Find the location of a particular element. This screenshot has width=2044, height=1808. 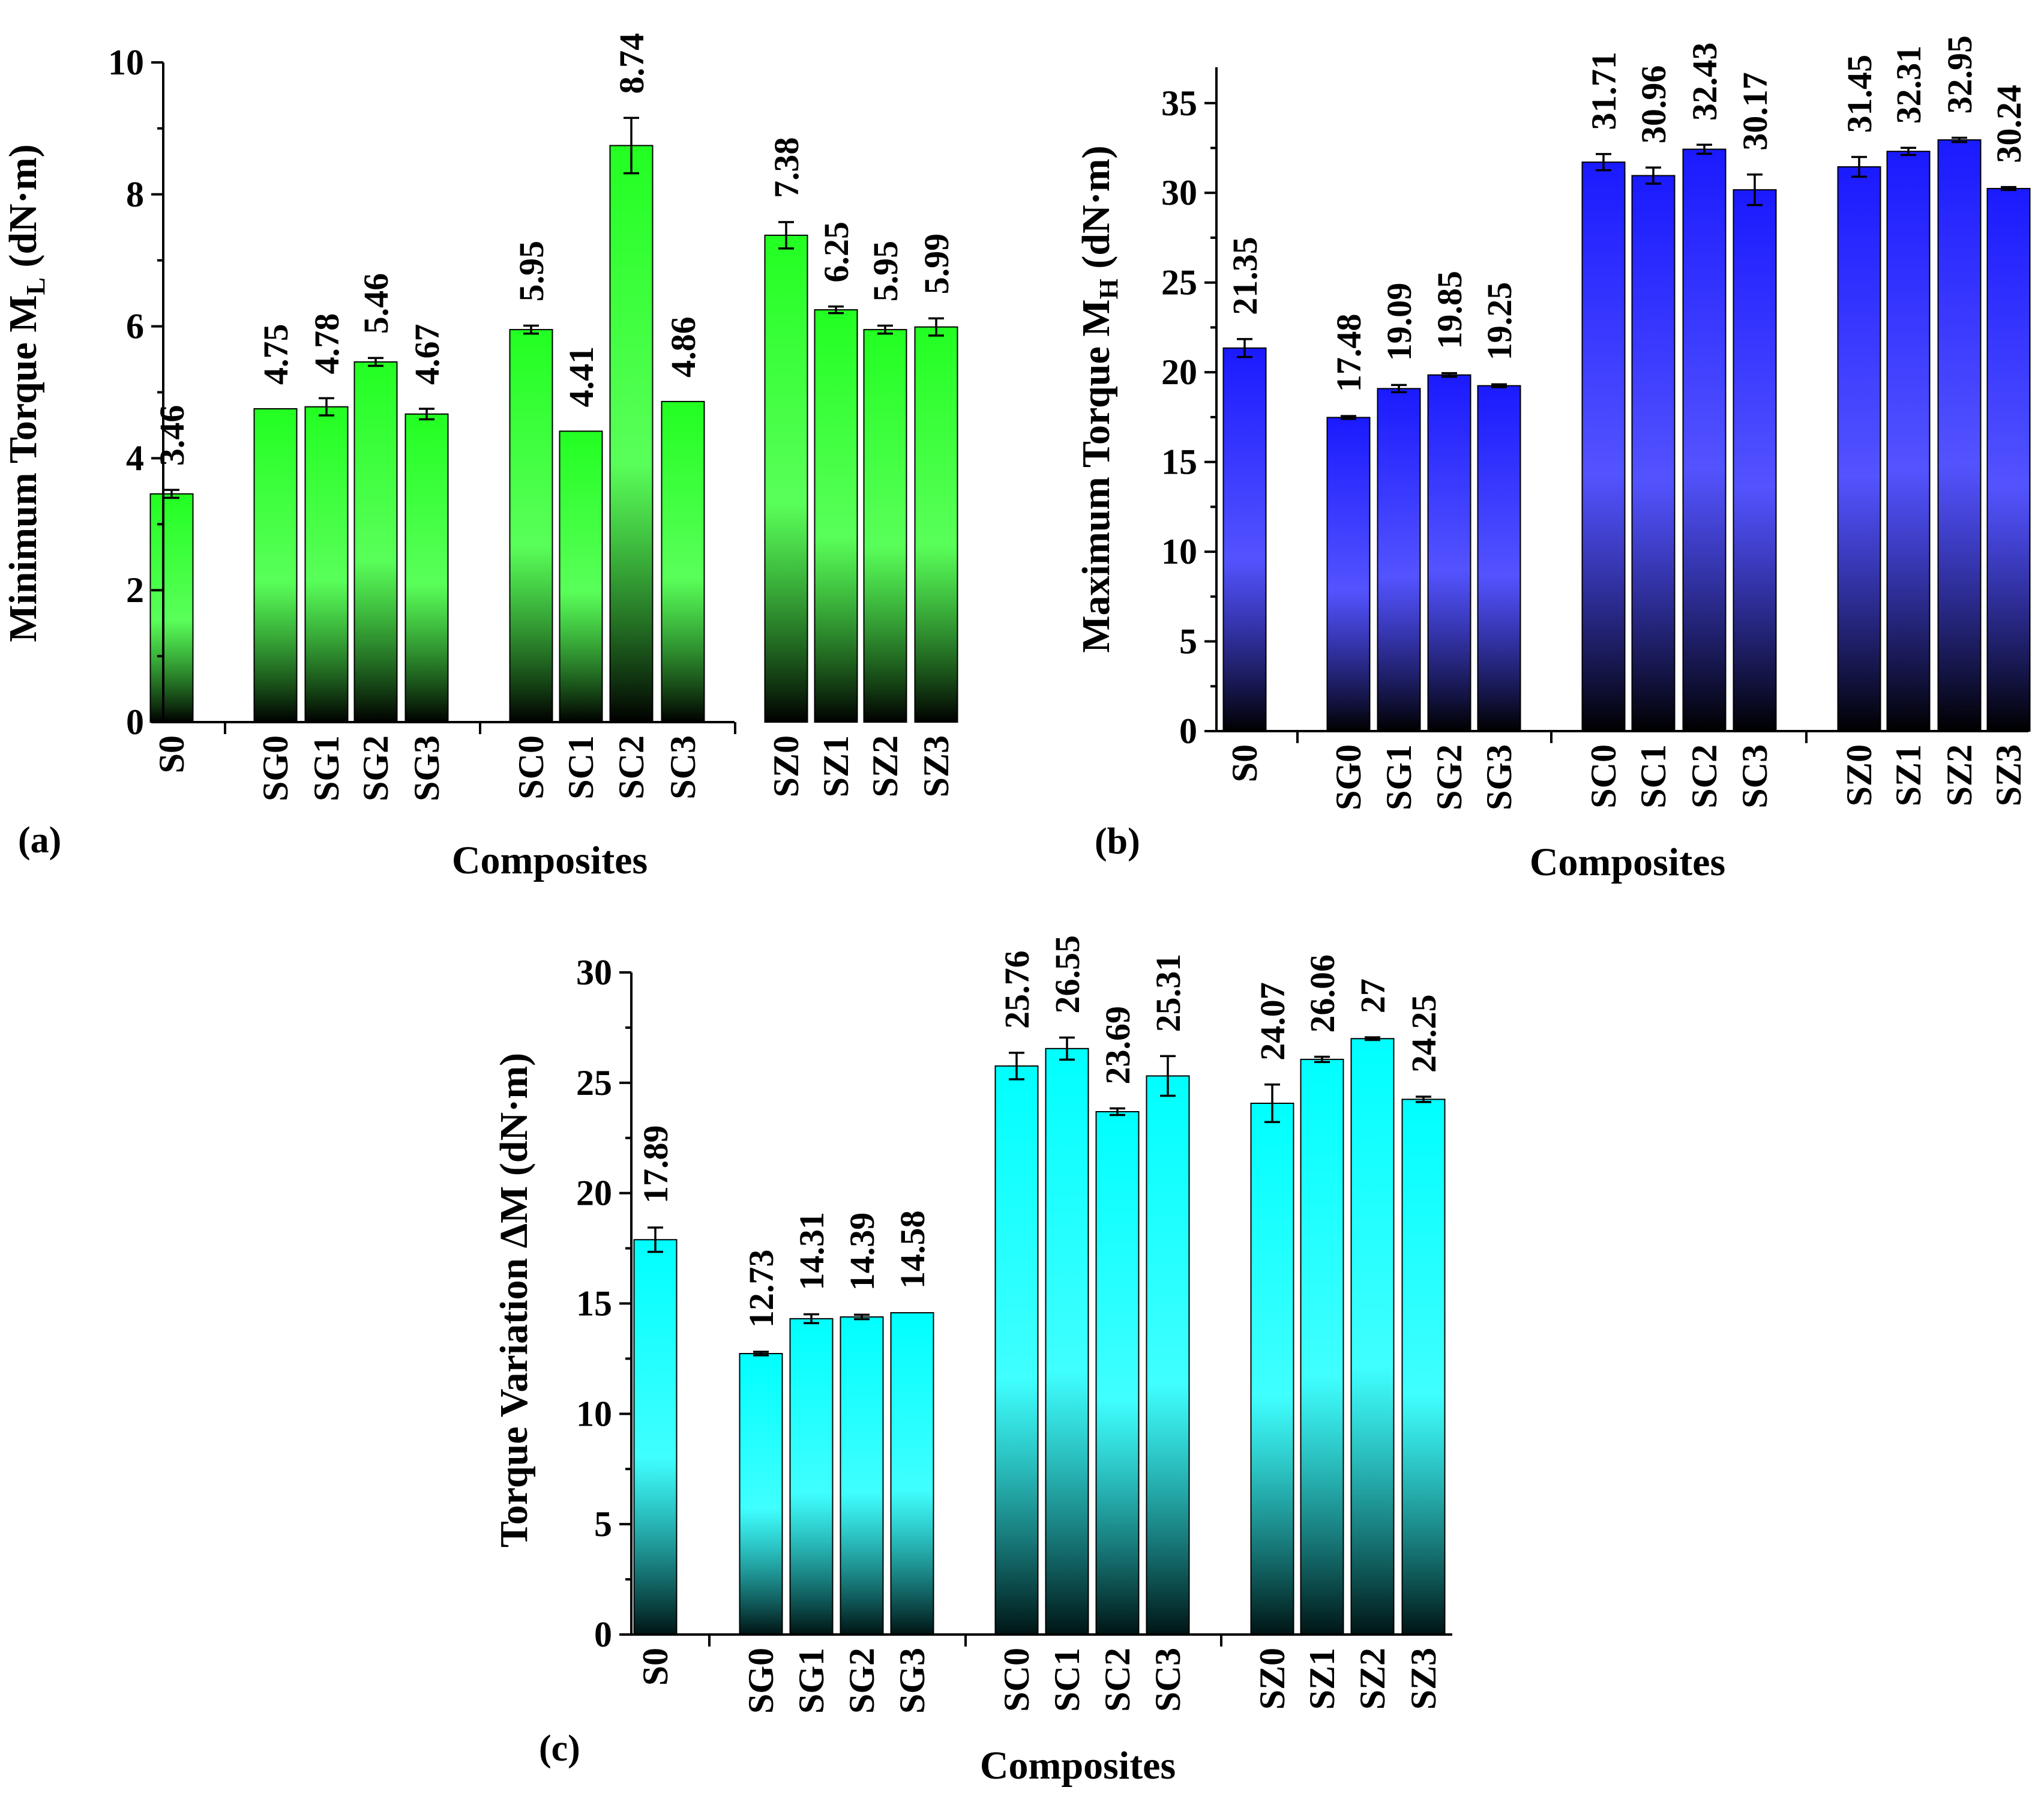

x-tick-label-s0: S0 is located at coordinates (171, 754).